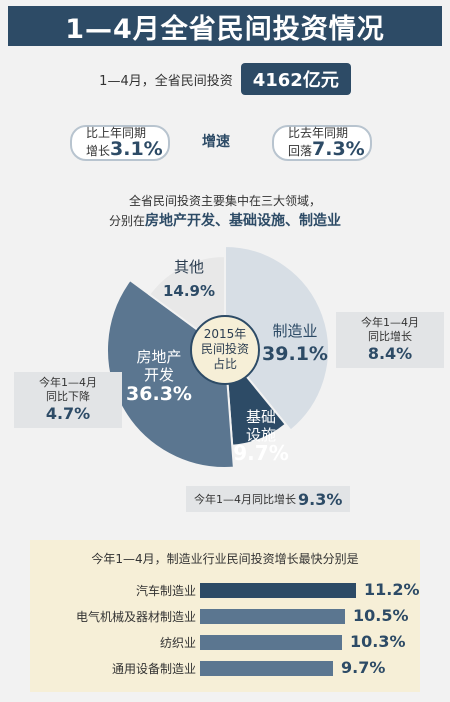 This screenshot has height=702, width=450. I want to click on bar-row-2: 纺织业 10.3%, so click(225, 643).